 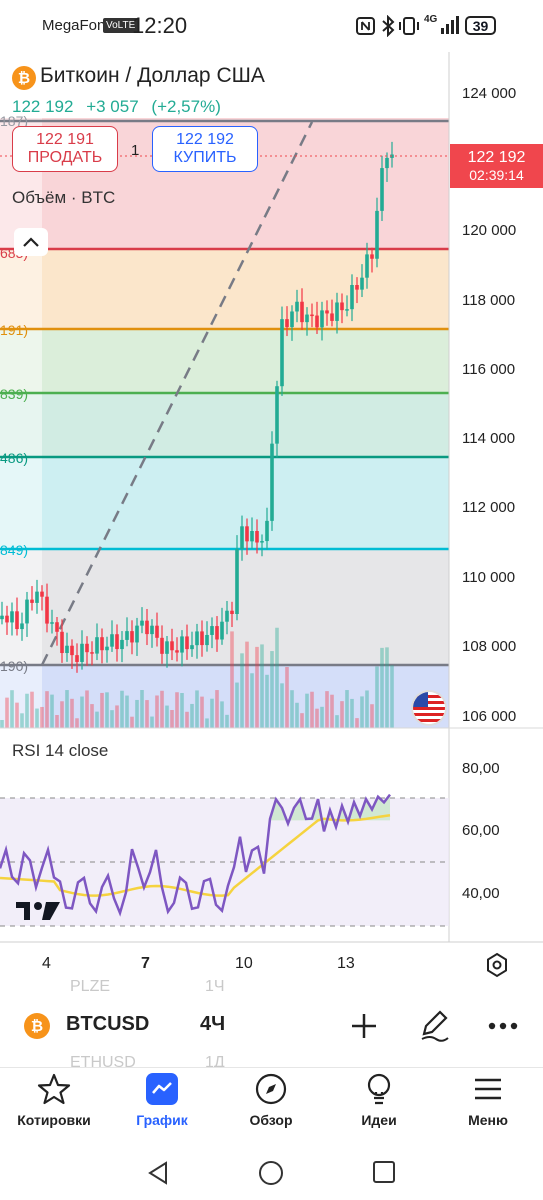 What do you see at coordinates (496, 175) in the screenshot?
I see `bar-countdown: 02:39:14` at bounding box center [496, 175].